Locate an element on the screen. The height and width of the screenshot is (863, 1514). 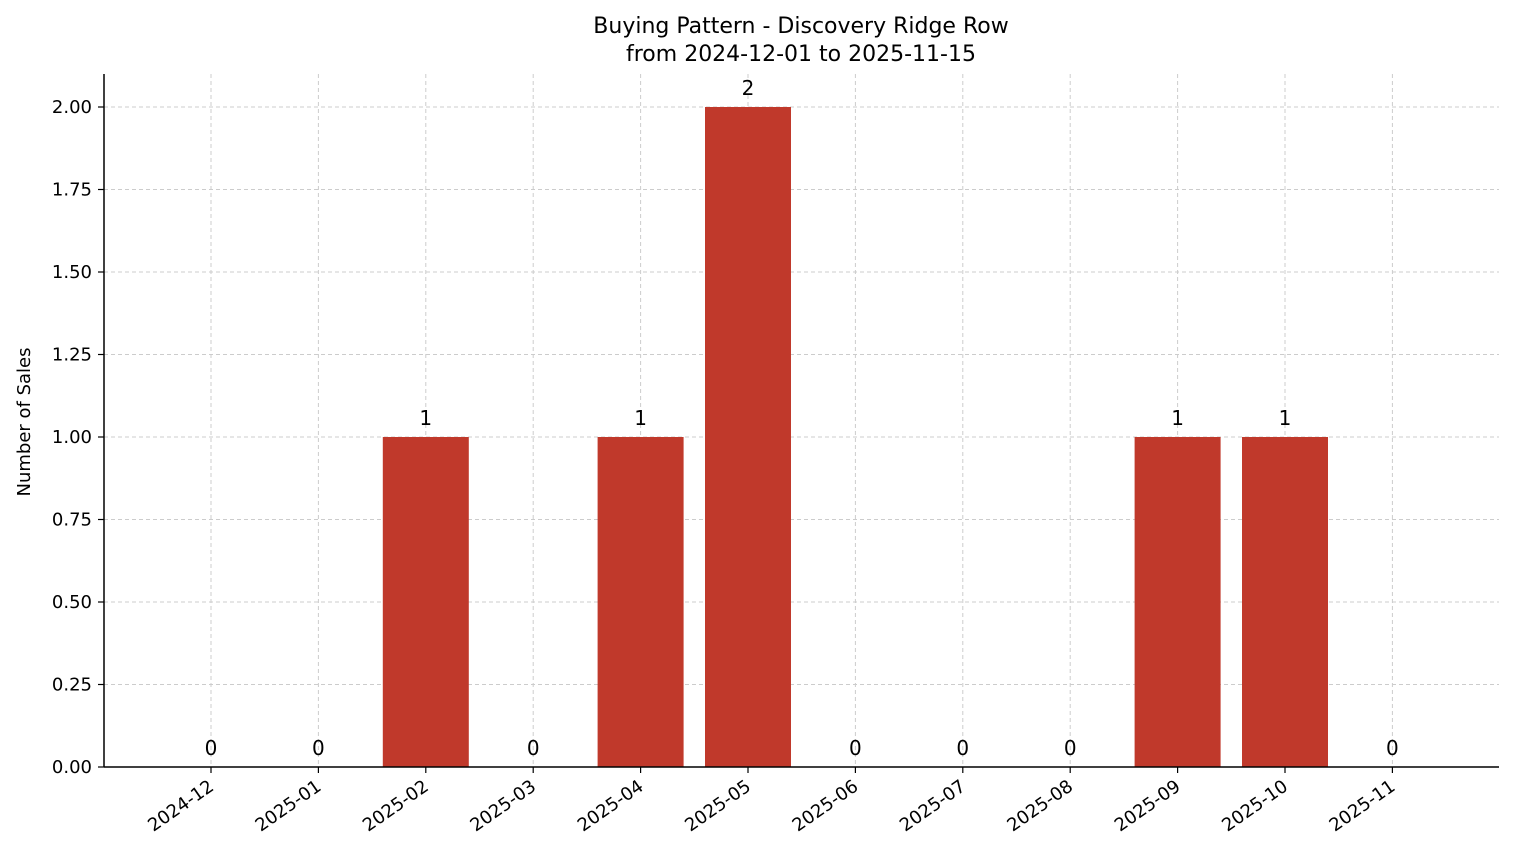
y-tick-label: 0.50 is located at coordinates (72, 602).